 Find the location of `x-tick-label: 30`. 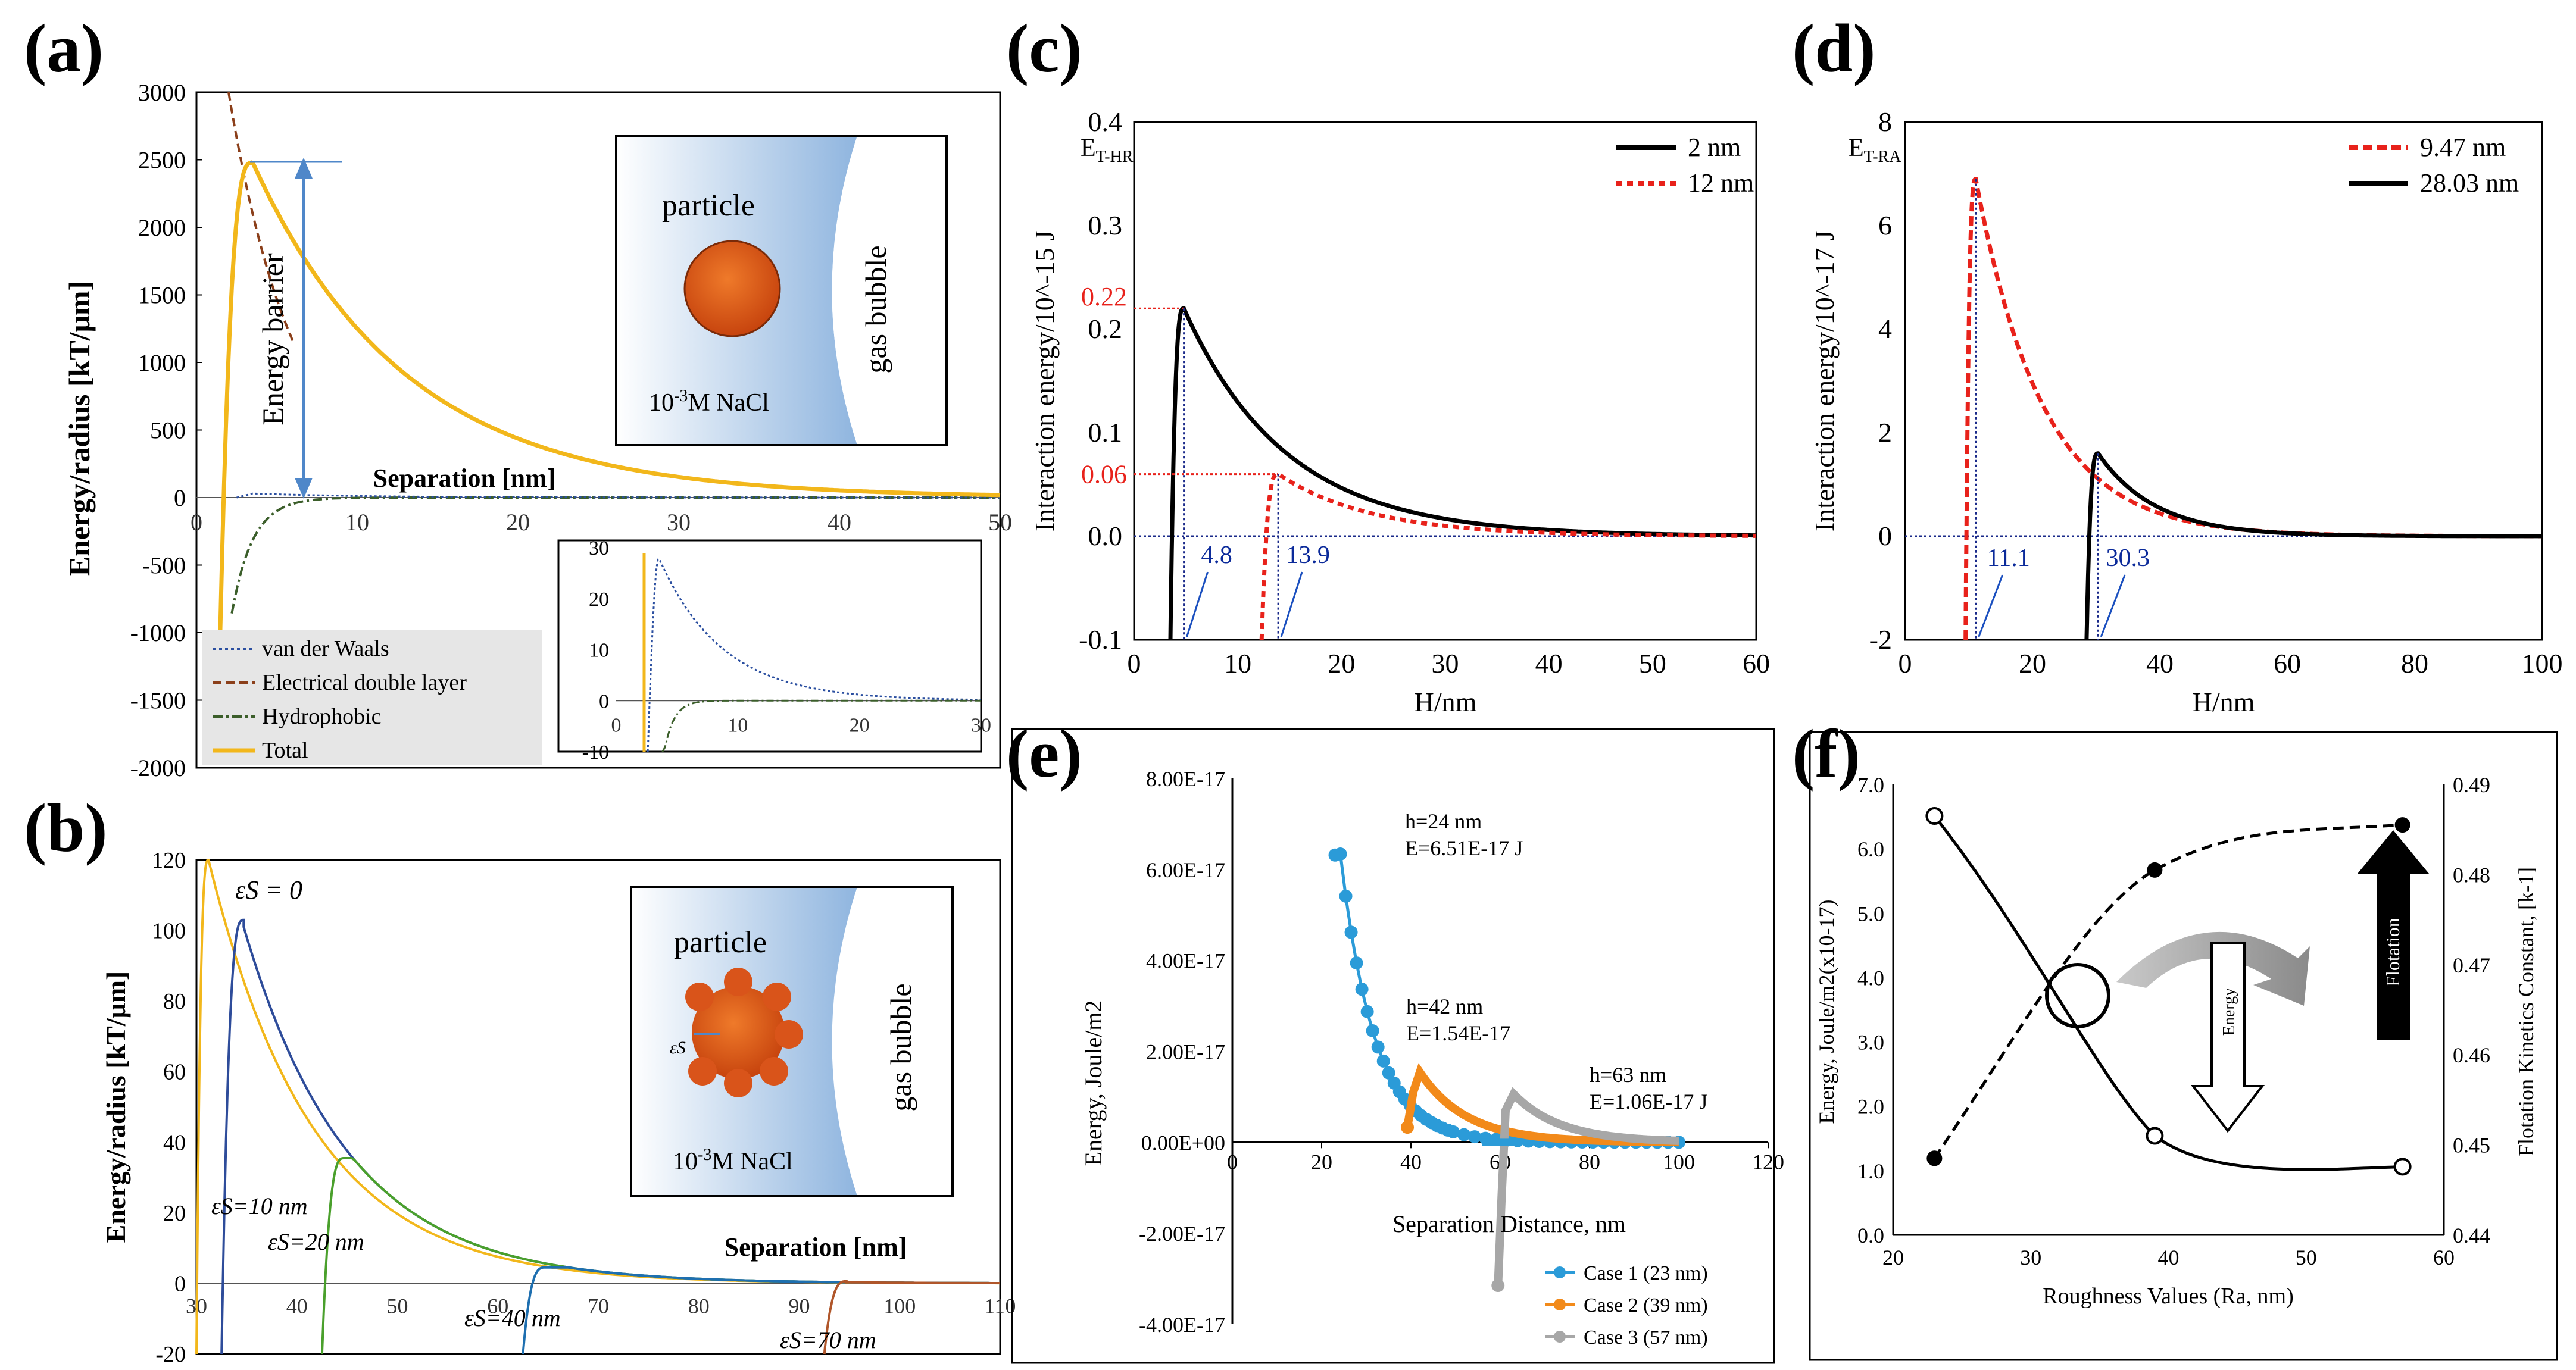

x-tick-label: 30 is located at coordinates (1445, 663).